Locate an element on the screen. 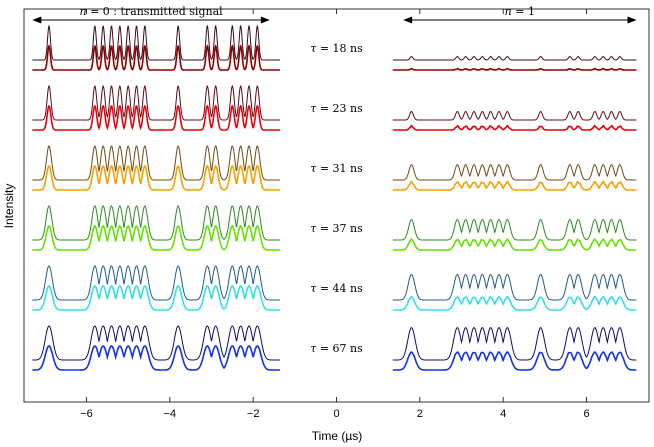 The width and height of the screenshot is (654, 447). tau-label-text-44: = 44 ns is located at coordinates (339, 288).